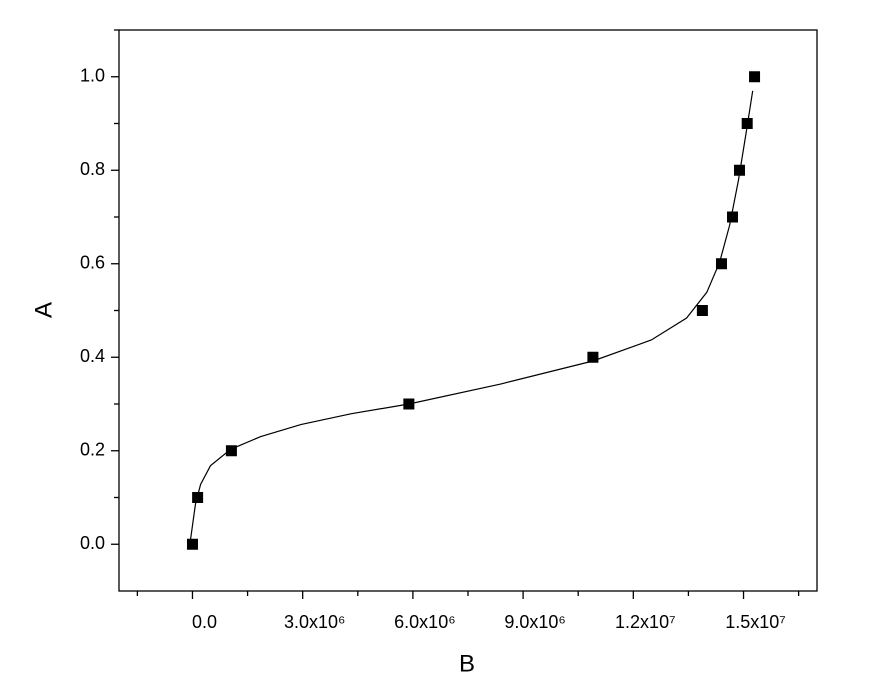  Describe the element at coordinates (92, 263) in the screenshot. I see `y-tick-label: 0.6` at that location.